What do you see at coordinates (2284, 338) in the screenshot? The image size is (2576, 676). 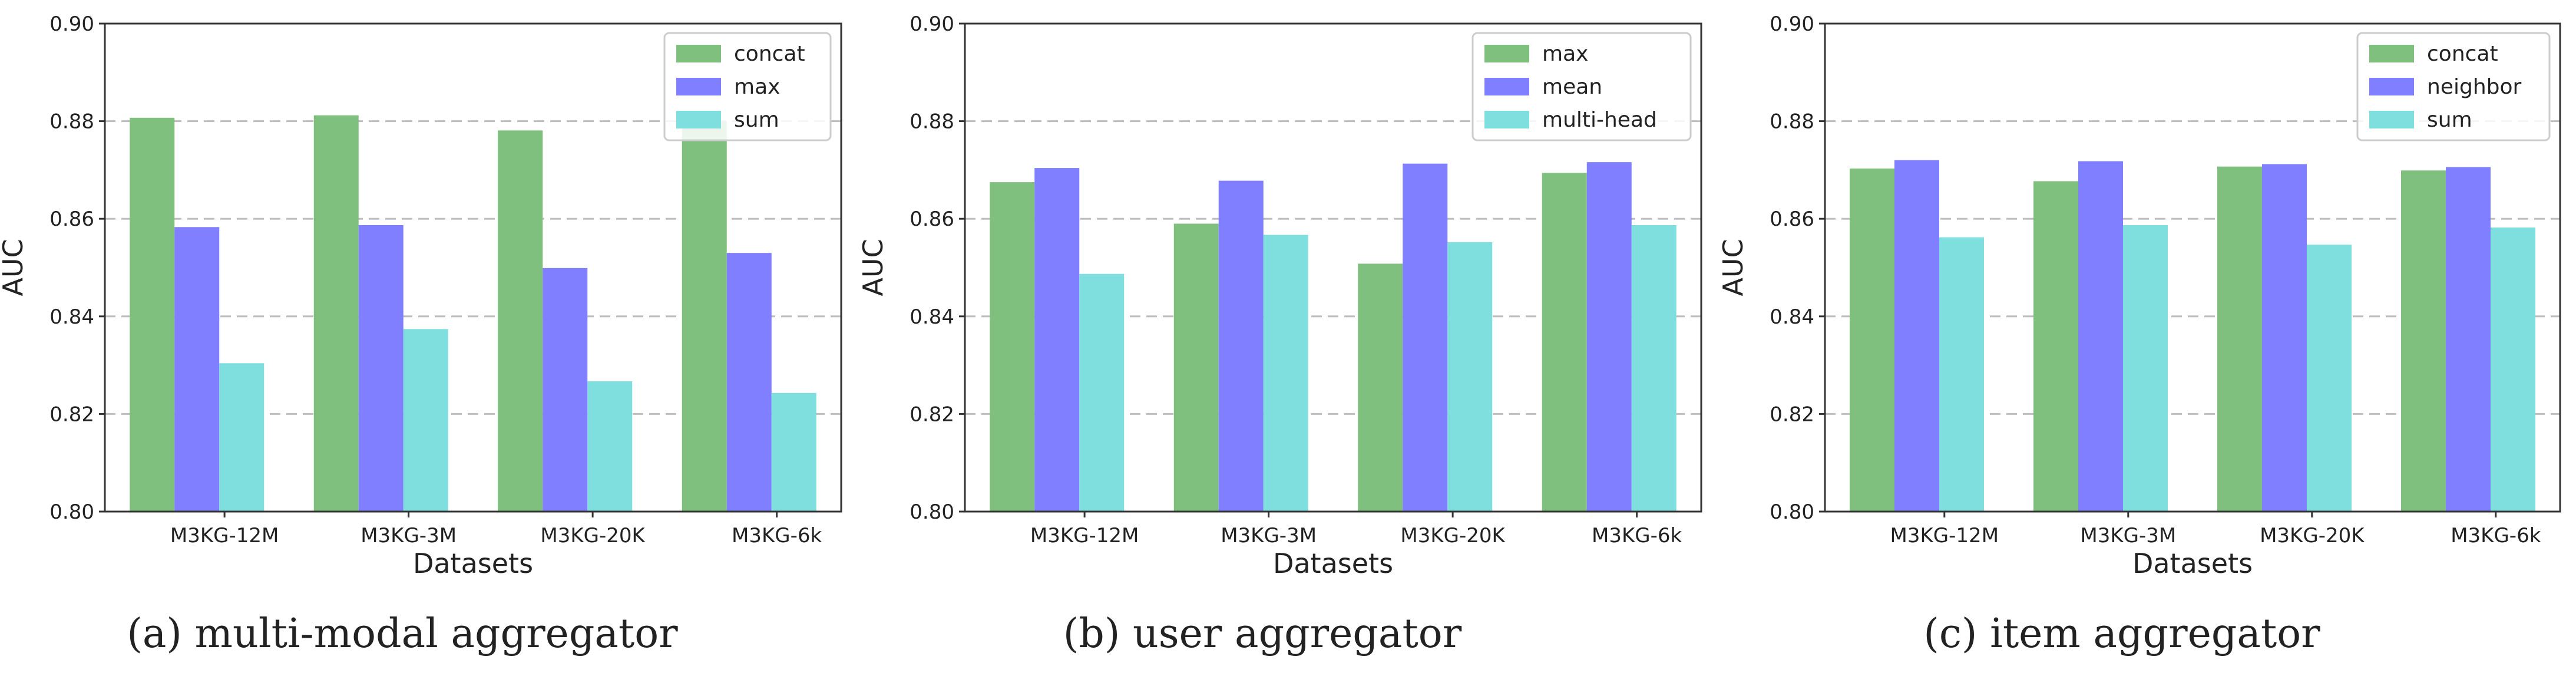 I see `bar-neighbor-M3KG-20K` at bounding box center [2284, 338].